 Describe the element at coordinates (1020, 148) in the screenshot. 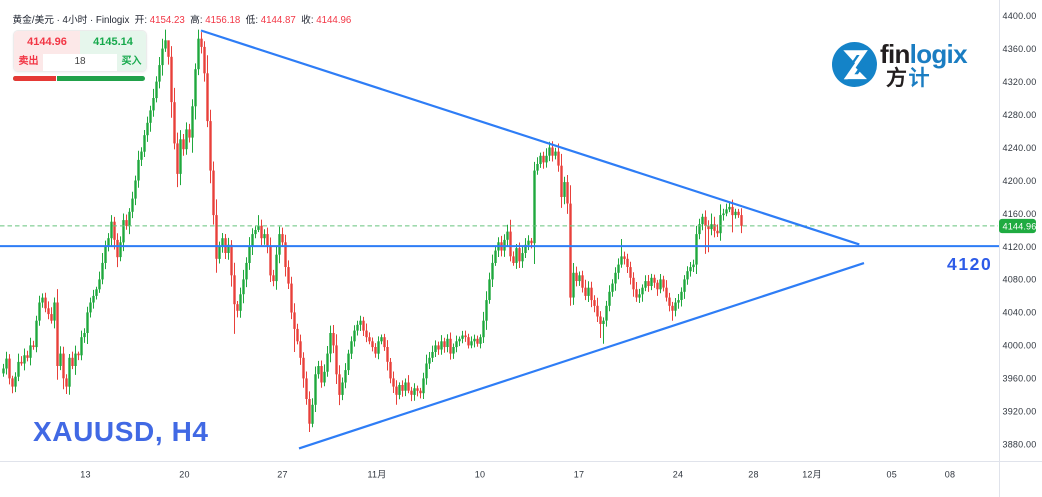

I see `svg-text: 4240.00` at that location.